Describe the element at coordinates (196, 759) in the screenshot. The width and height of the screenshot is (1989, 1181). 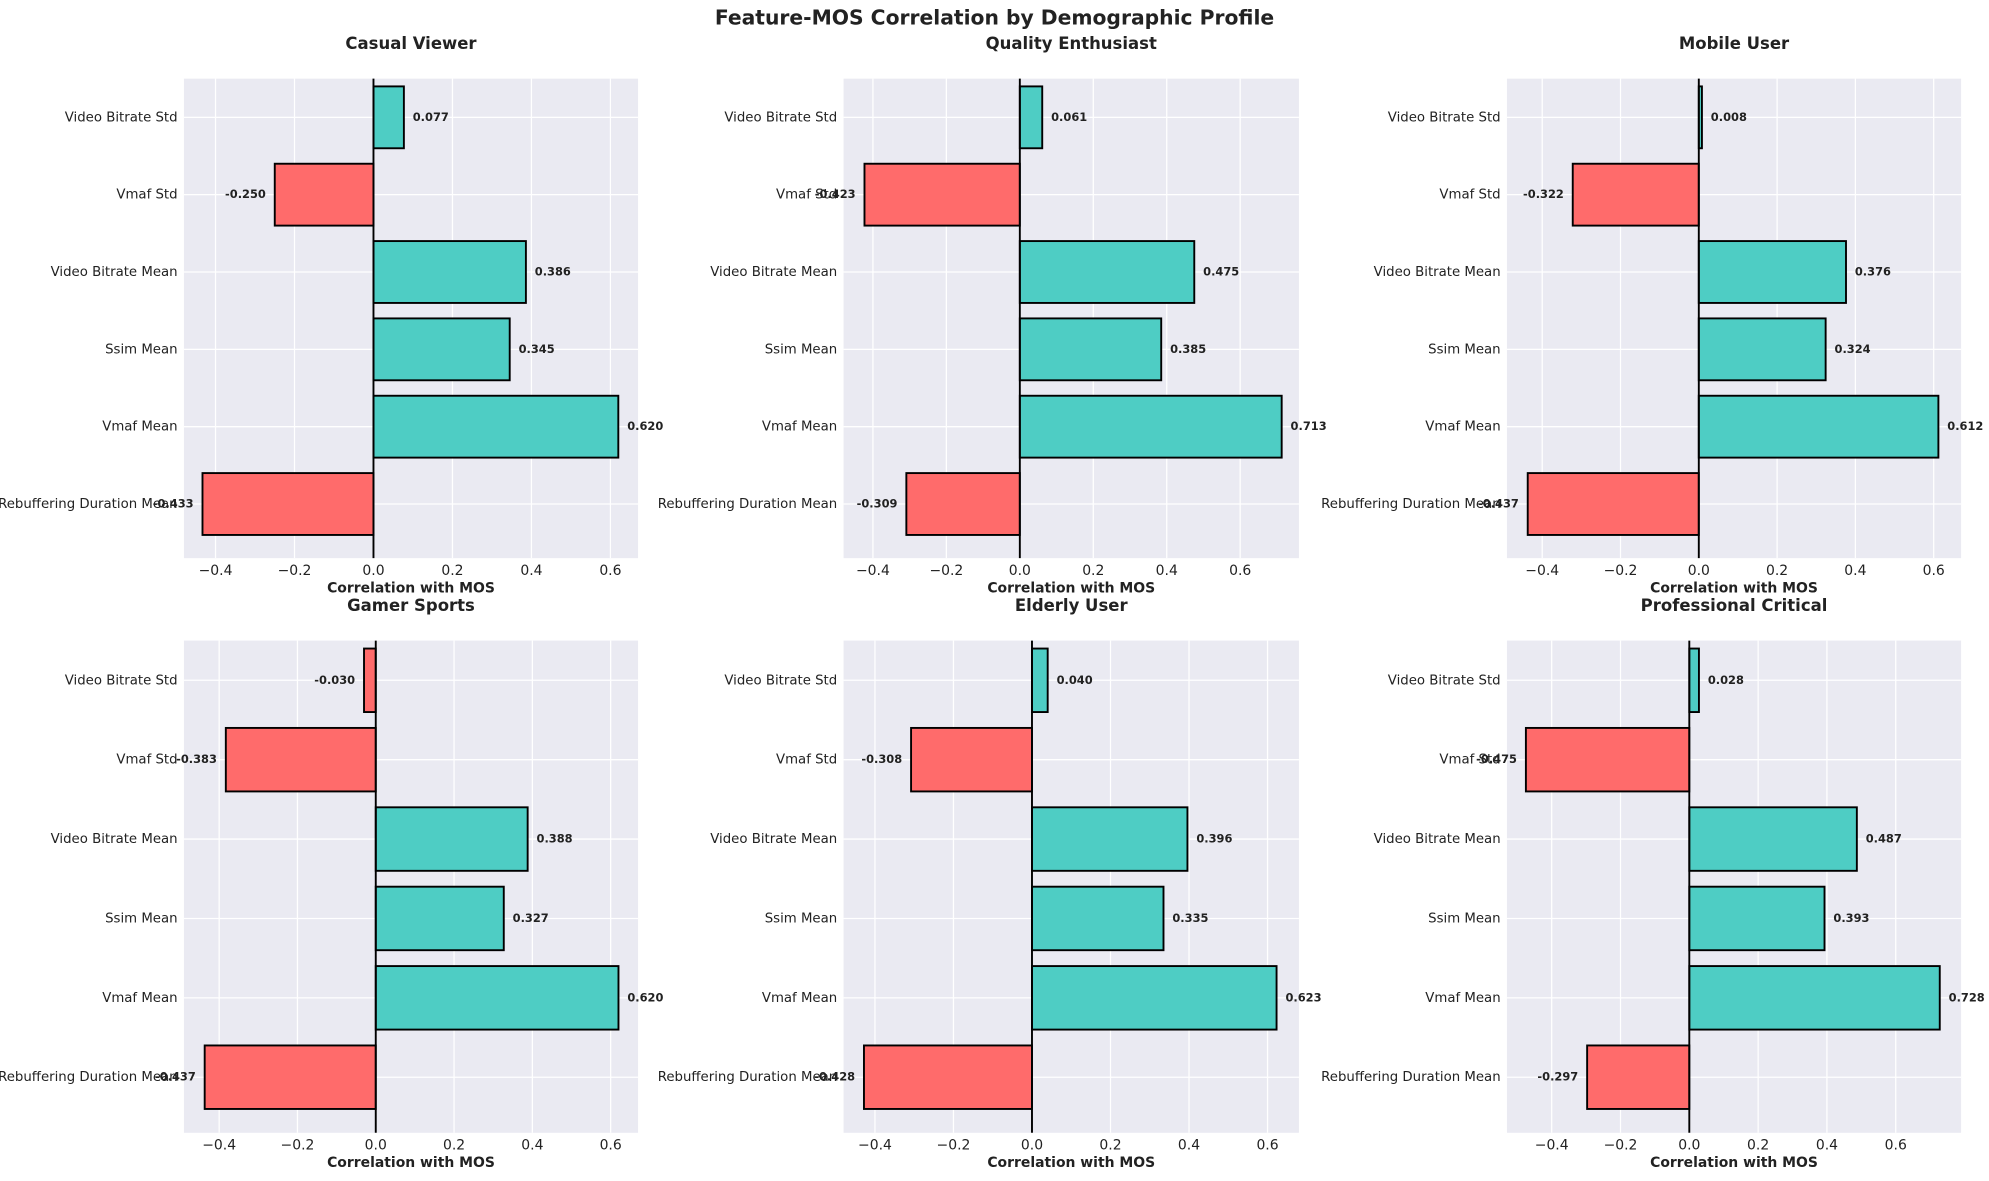
I see `value-label: -0.383` at that location.